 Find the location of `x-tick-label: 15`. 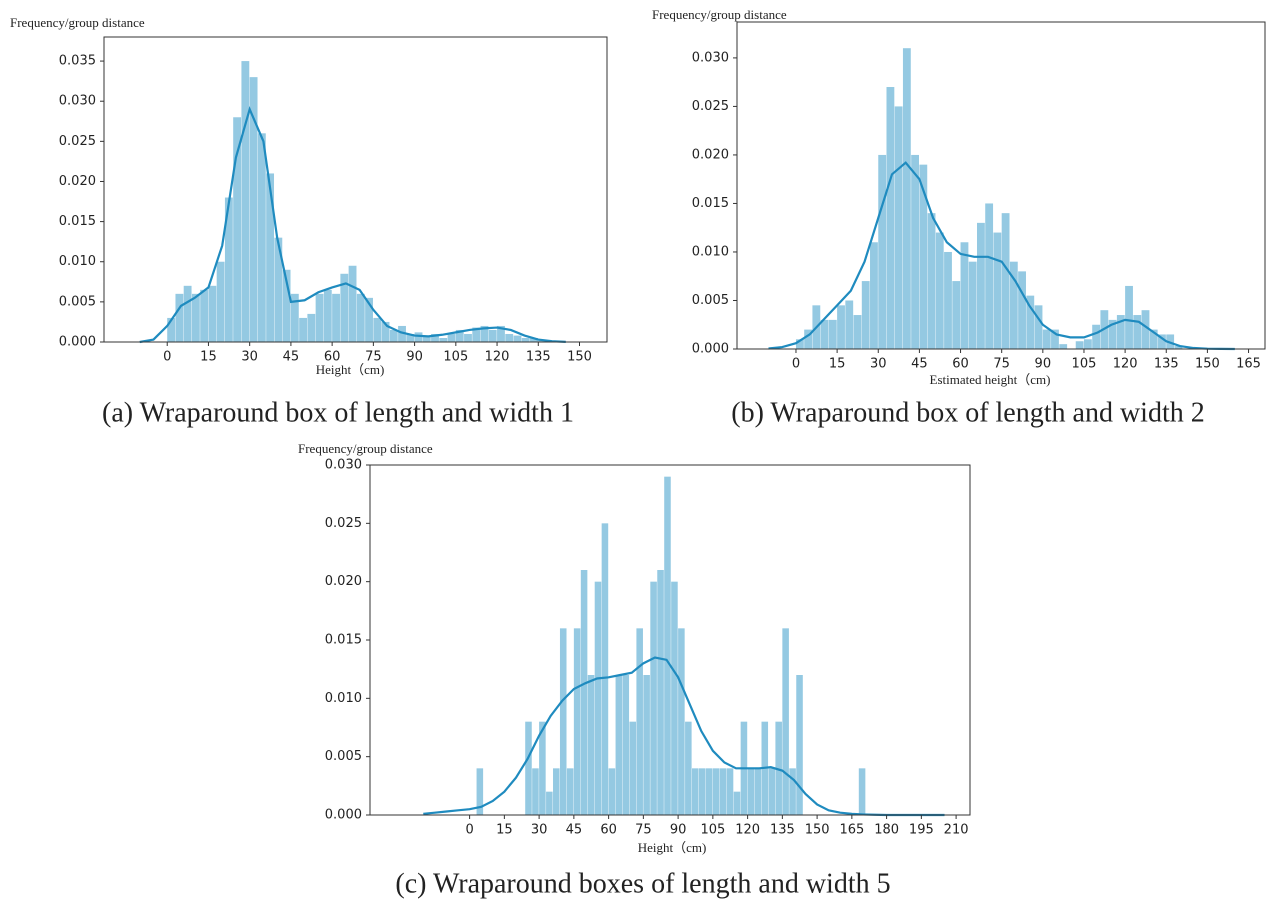

x-tick-label: 15 is located at coordinates (837, 364).